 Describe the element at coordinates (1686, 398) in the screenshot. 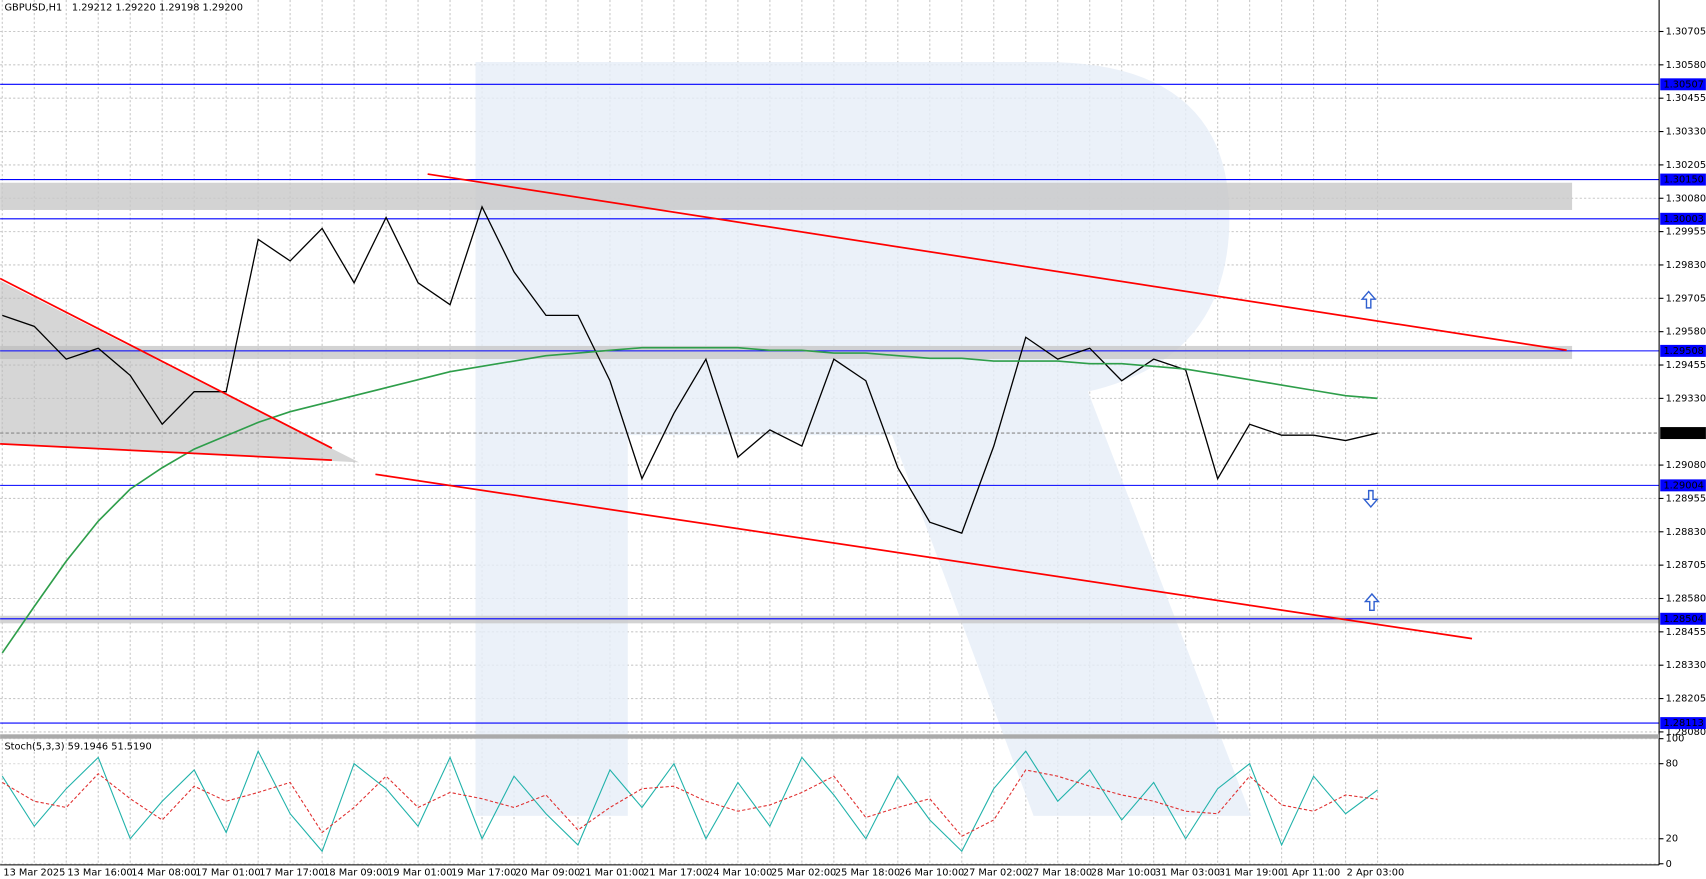

I see `y-tick-label: 1.29330` at that location.